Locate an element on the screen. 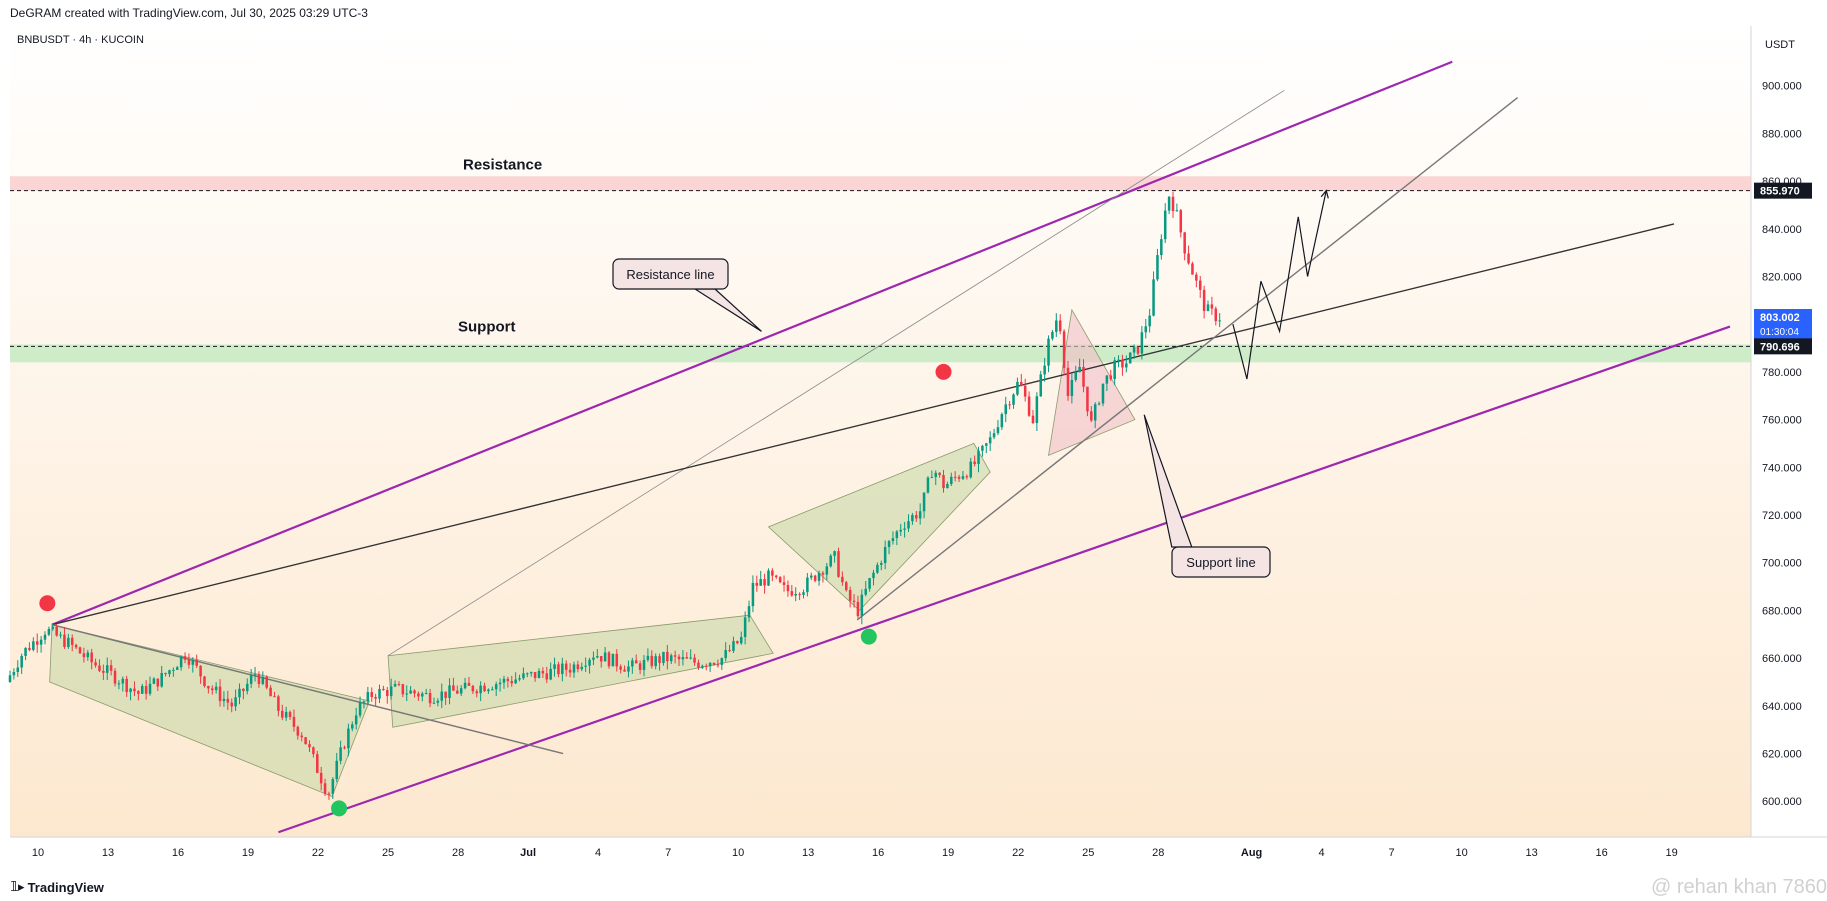 This screenshot has width=1827, height=901. tradingview-brand: 𝟙▸ TradingView is located at coordinates (57, 887).